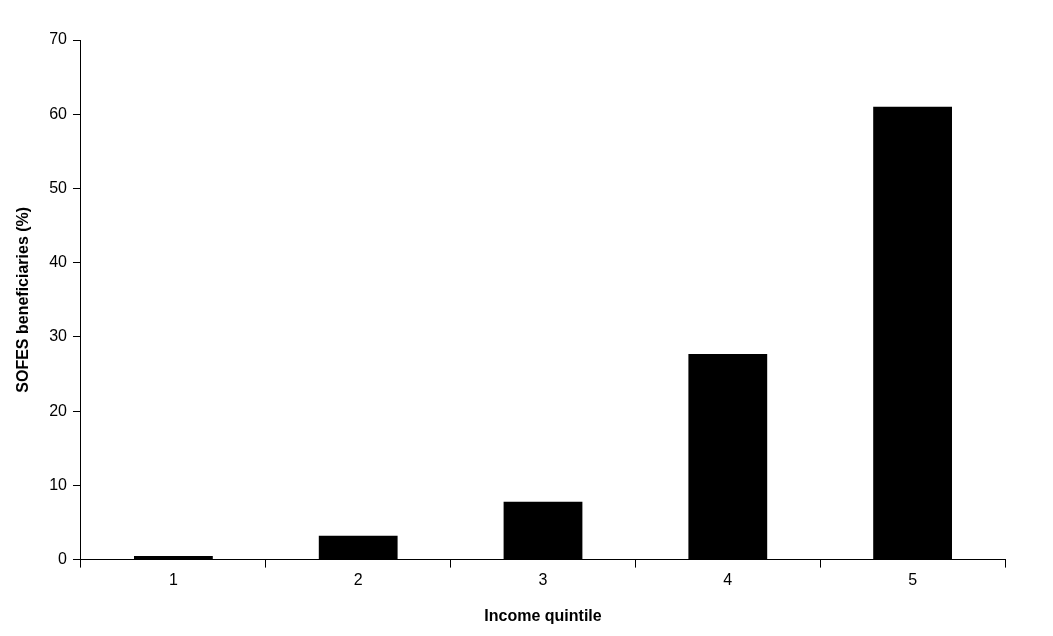 This screenshot has height=636, width=1053. I want to click on y-axis-title: SOFES beneficiaries (%), so click(23, 299).